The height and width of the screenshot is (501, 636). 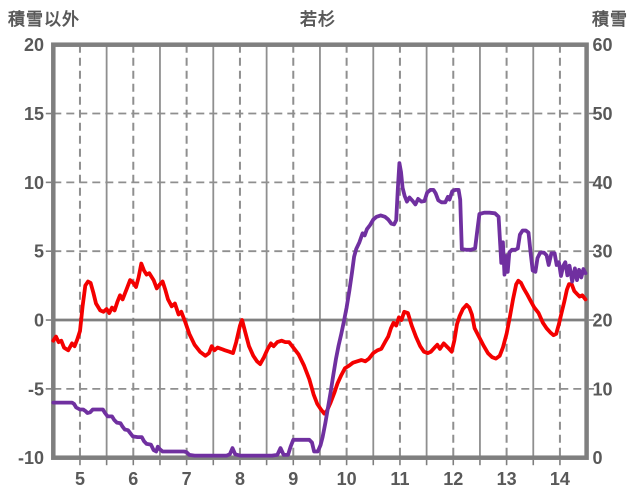 I want to click on left-axis-label-15: 15, so click(x=34, y=114).